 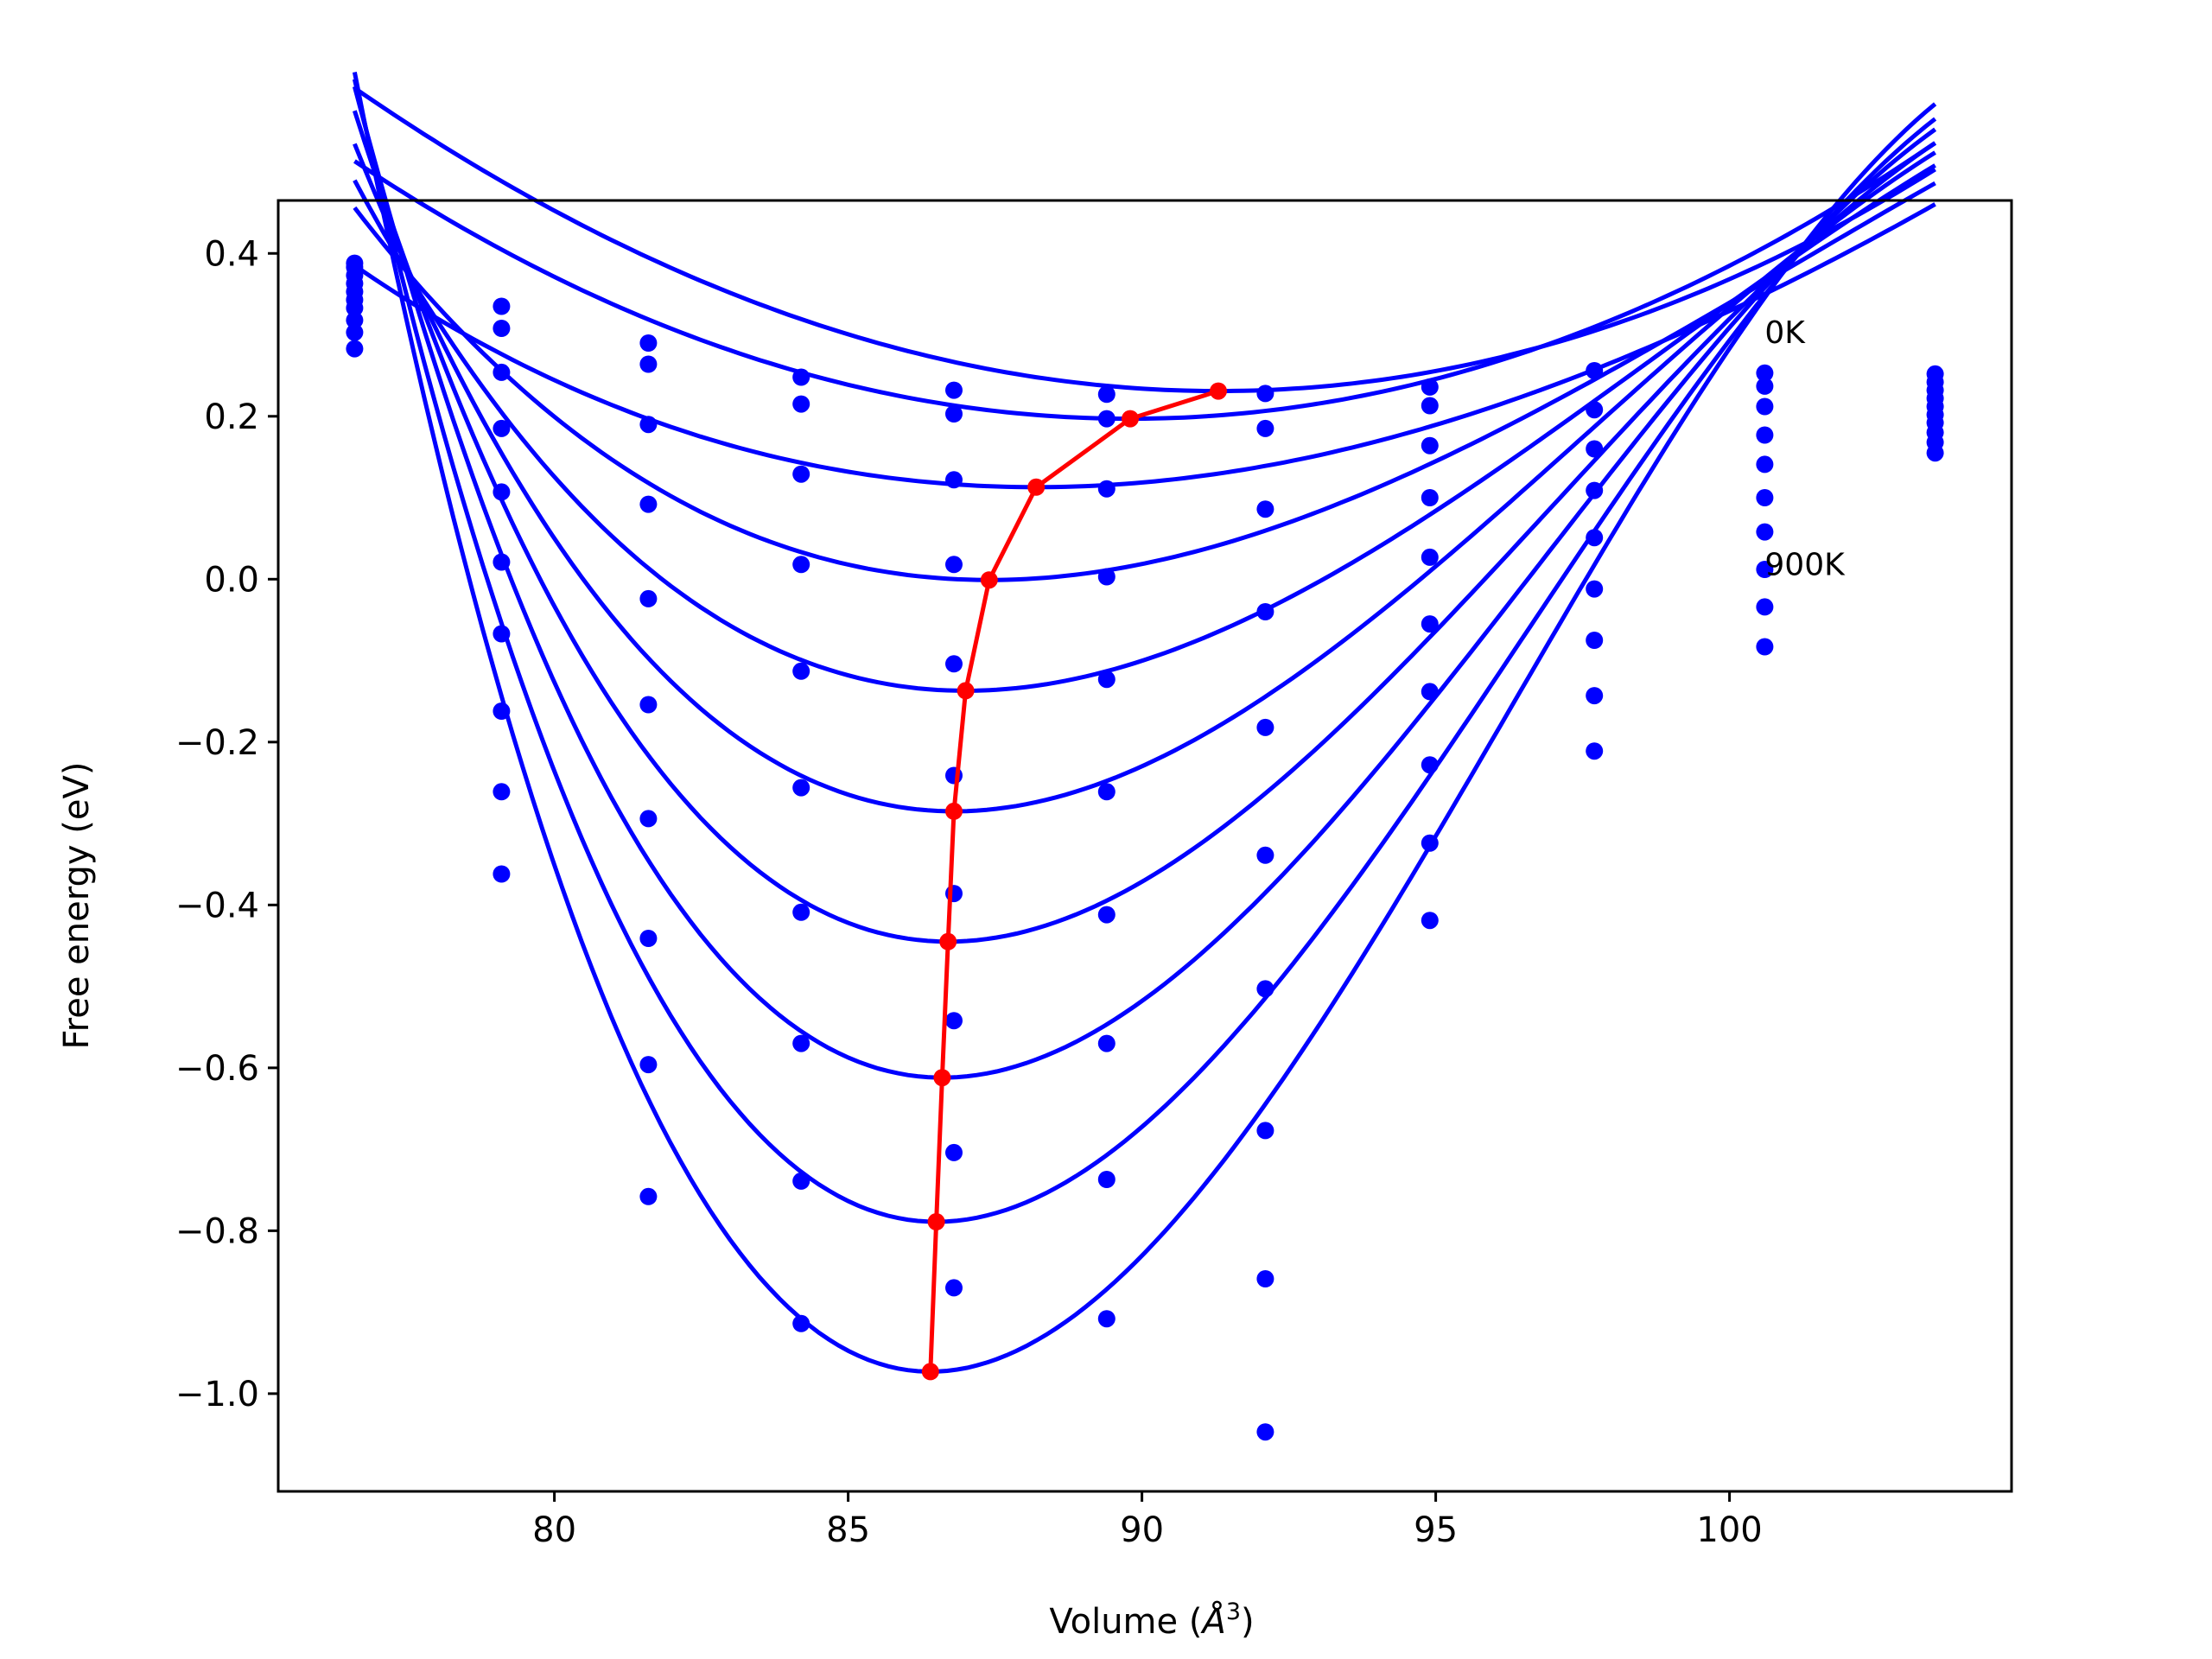 I want to click on annotation-1: 900K, so click(x=1805, y=565).